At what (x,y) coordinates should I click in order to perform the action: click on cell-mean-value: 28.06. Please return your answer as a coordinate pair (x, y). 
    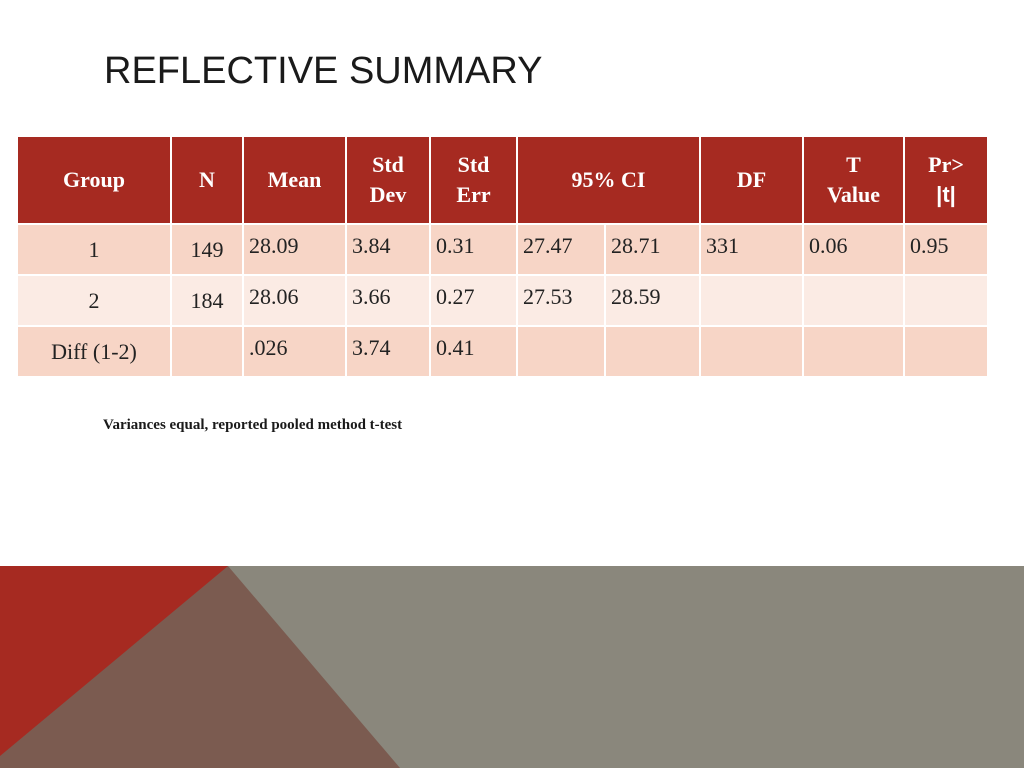
    Looking at the image, I should click on (274, 296).